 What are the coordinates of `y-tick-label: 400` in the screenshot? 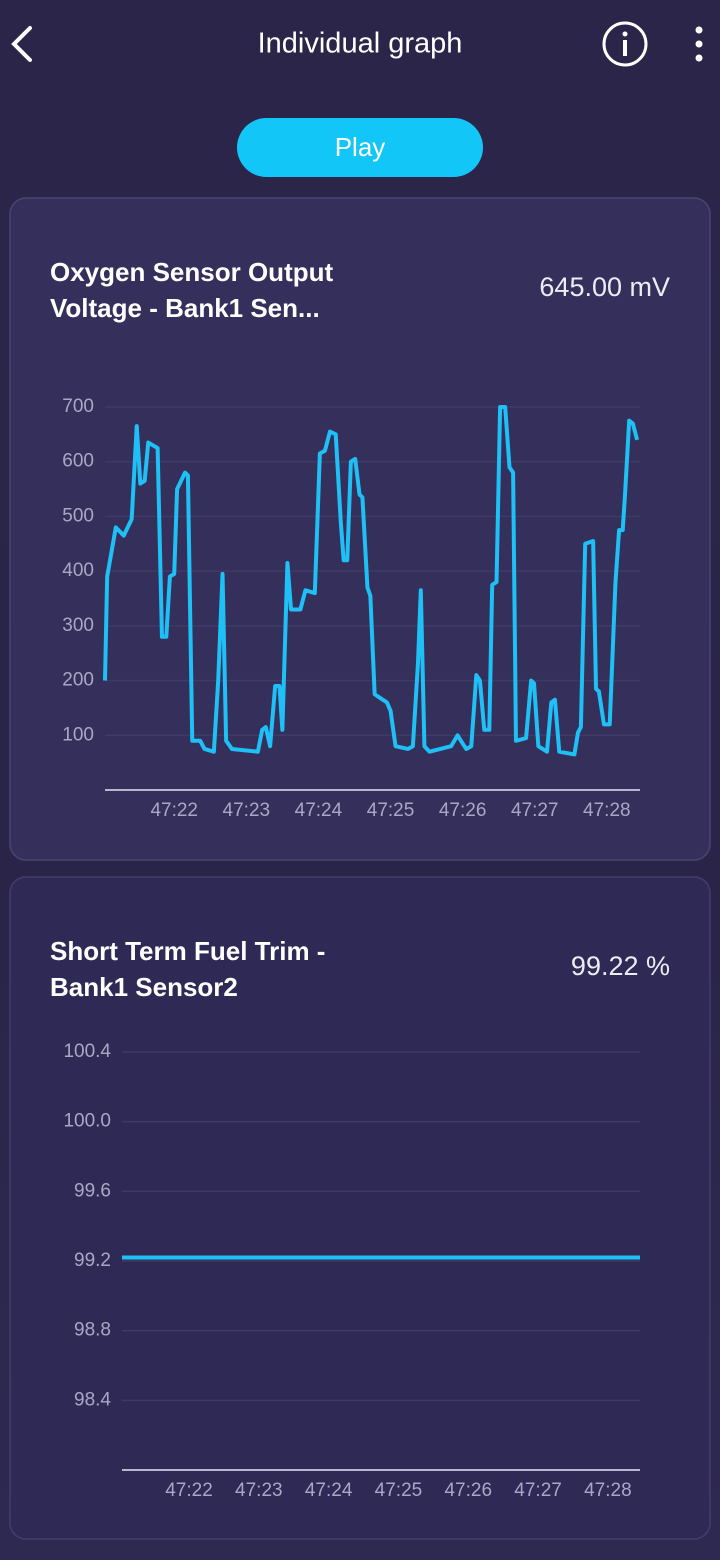 It's located at (78, 570).